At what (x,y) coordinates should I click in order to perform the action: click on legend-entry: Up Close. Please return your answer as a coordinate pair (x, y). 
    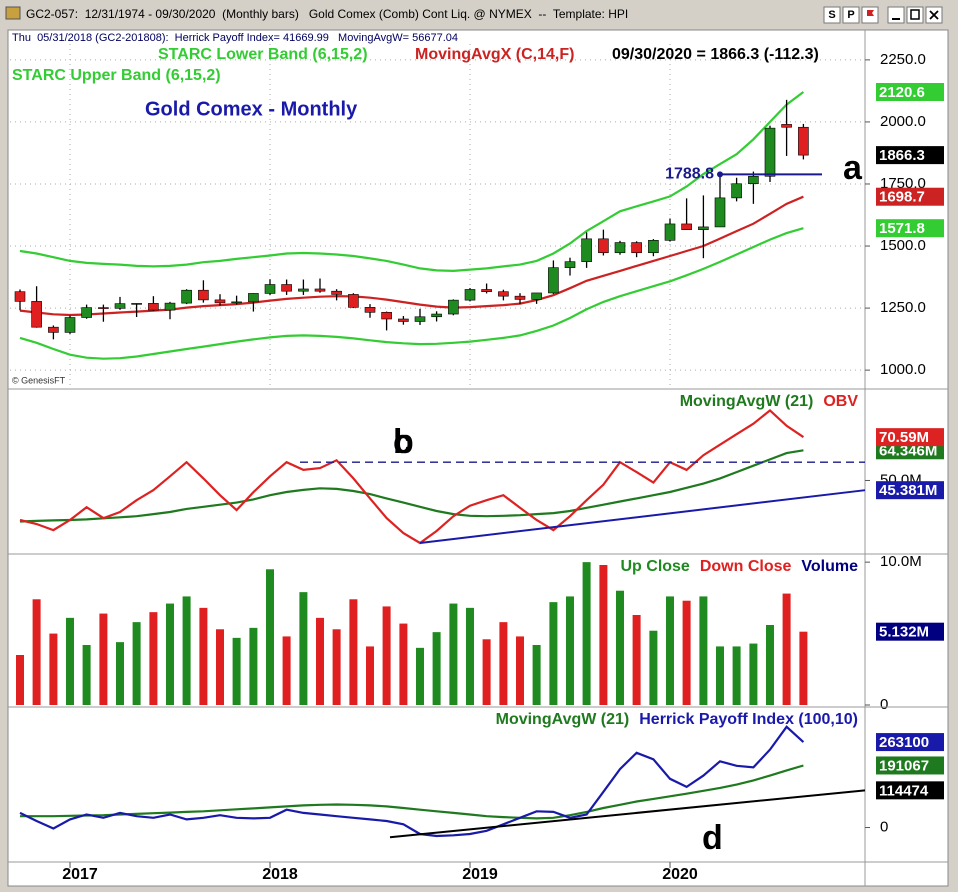
    Looking at the image, I should click on (654, 566).